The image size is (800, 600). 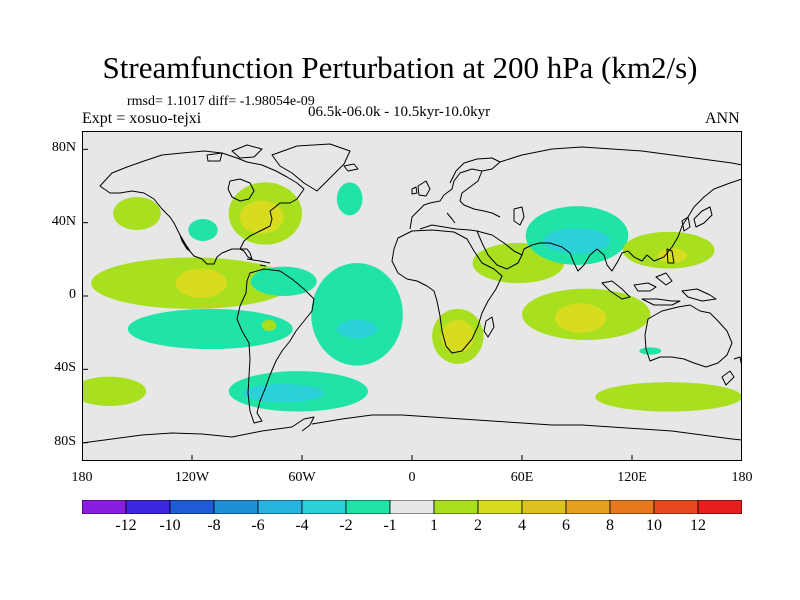 I want to click on coast-antarctica, so click(x=412, y=429).